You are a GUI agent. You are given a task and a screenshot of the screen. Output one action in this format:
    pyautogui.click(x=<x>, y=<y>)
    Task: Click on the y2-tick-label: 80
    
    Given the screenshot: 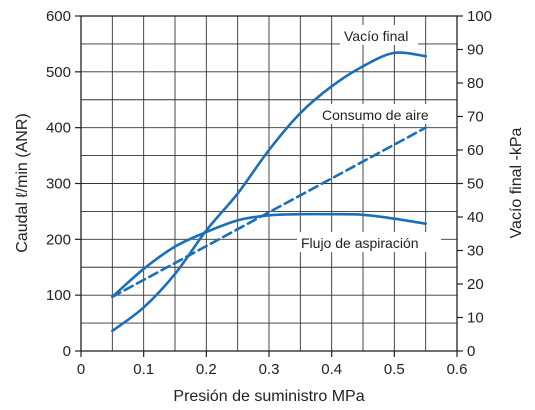 What is the action you would take?
    pyautogui.click(x=475, y=83)
    